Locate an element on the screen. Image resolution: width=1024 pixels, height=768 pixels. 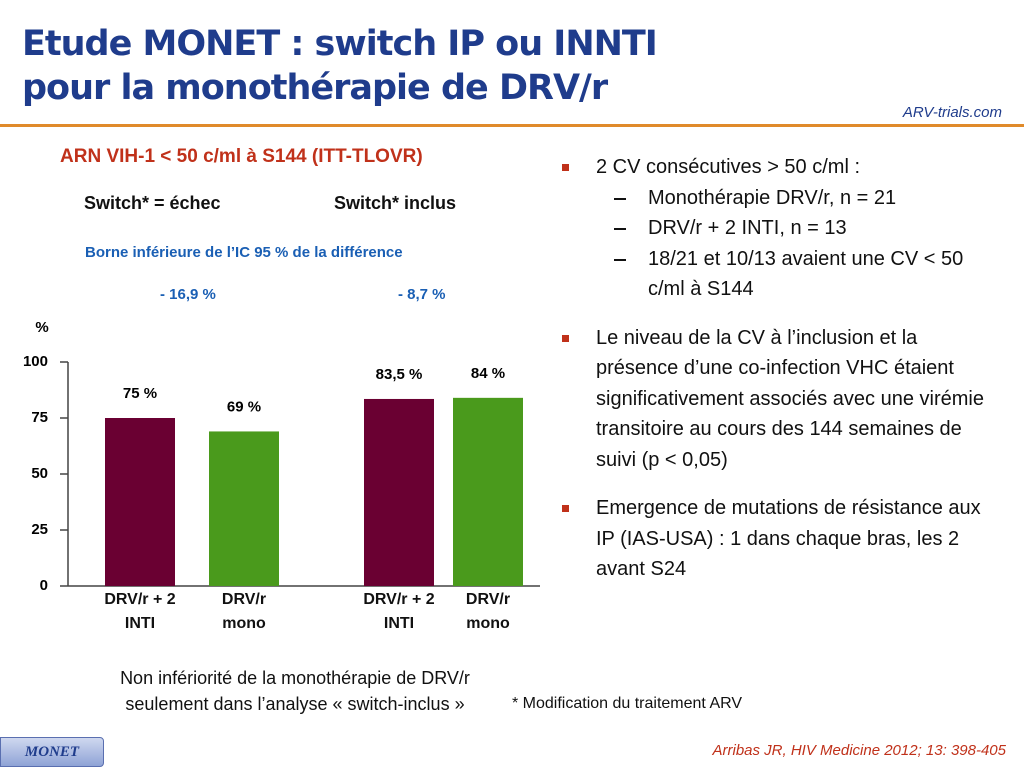
title-rule is located at coordinates (512, 125).